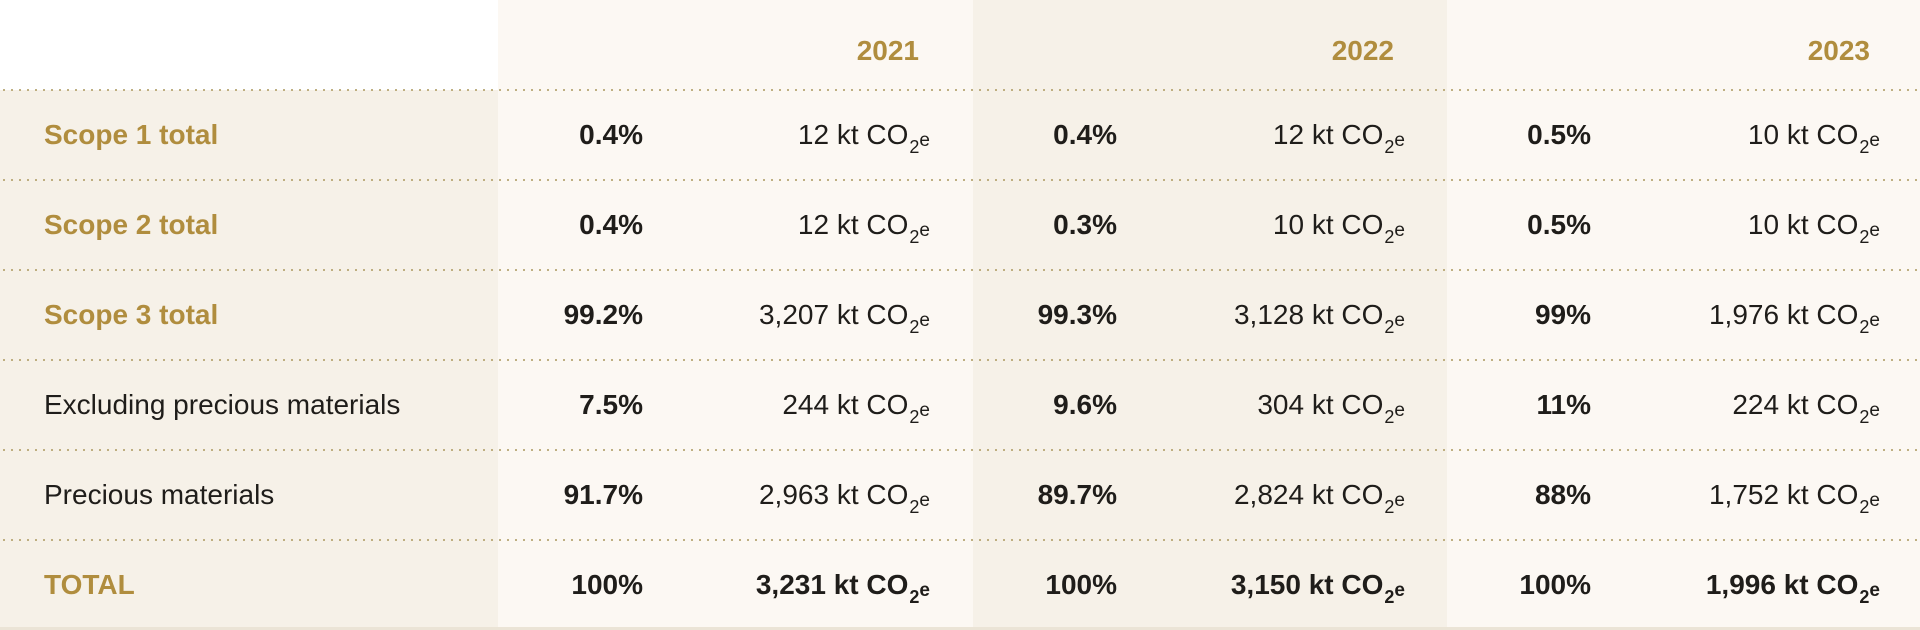  I want to click on pct-2021: 99.2%, so click(603, 314).